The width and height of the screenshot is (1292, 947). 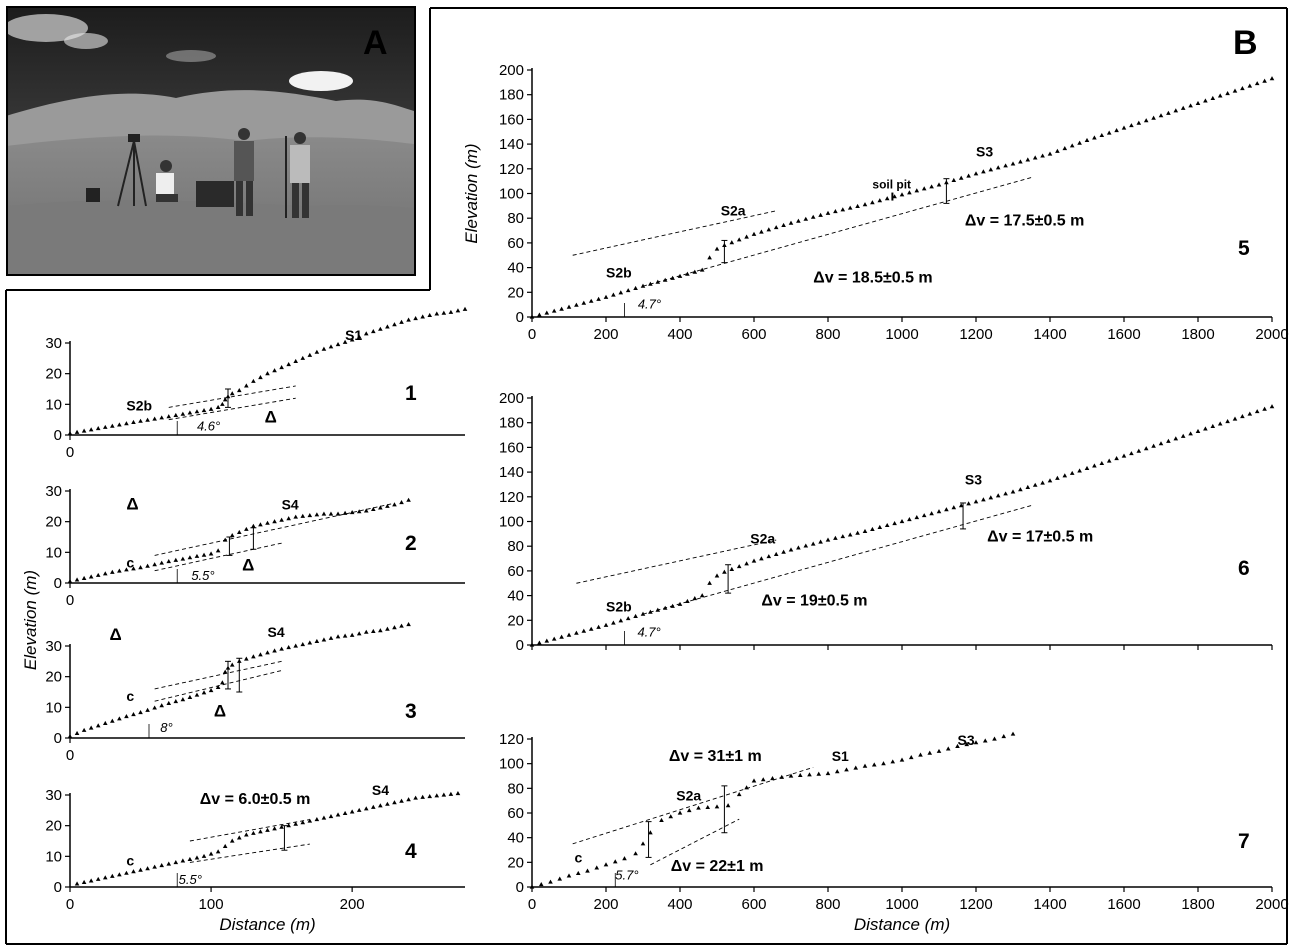 I want to click on annotation-4: 5.5°, so click(x=190, y=879).